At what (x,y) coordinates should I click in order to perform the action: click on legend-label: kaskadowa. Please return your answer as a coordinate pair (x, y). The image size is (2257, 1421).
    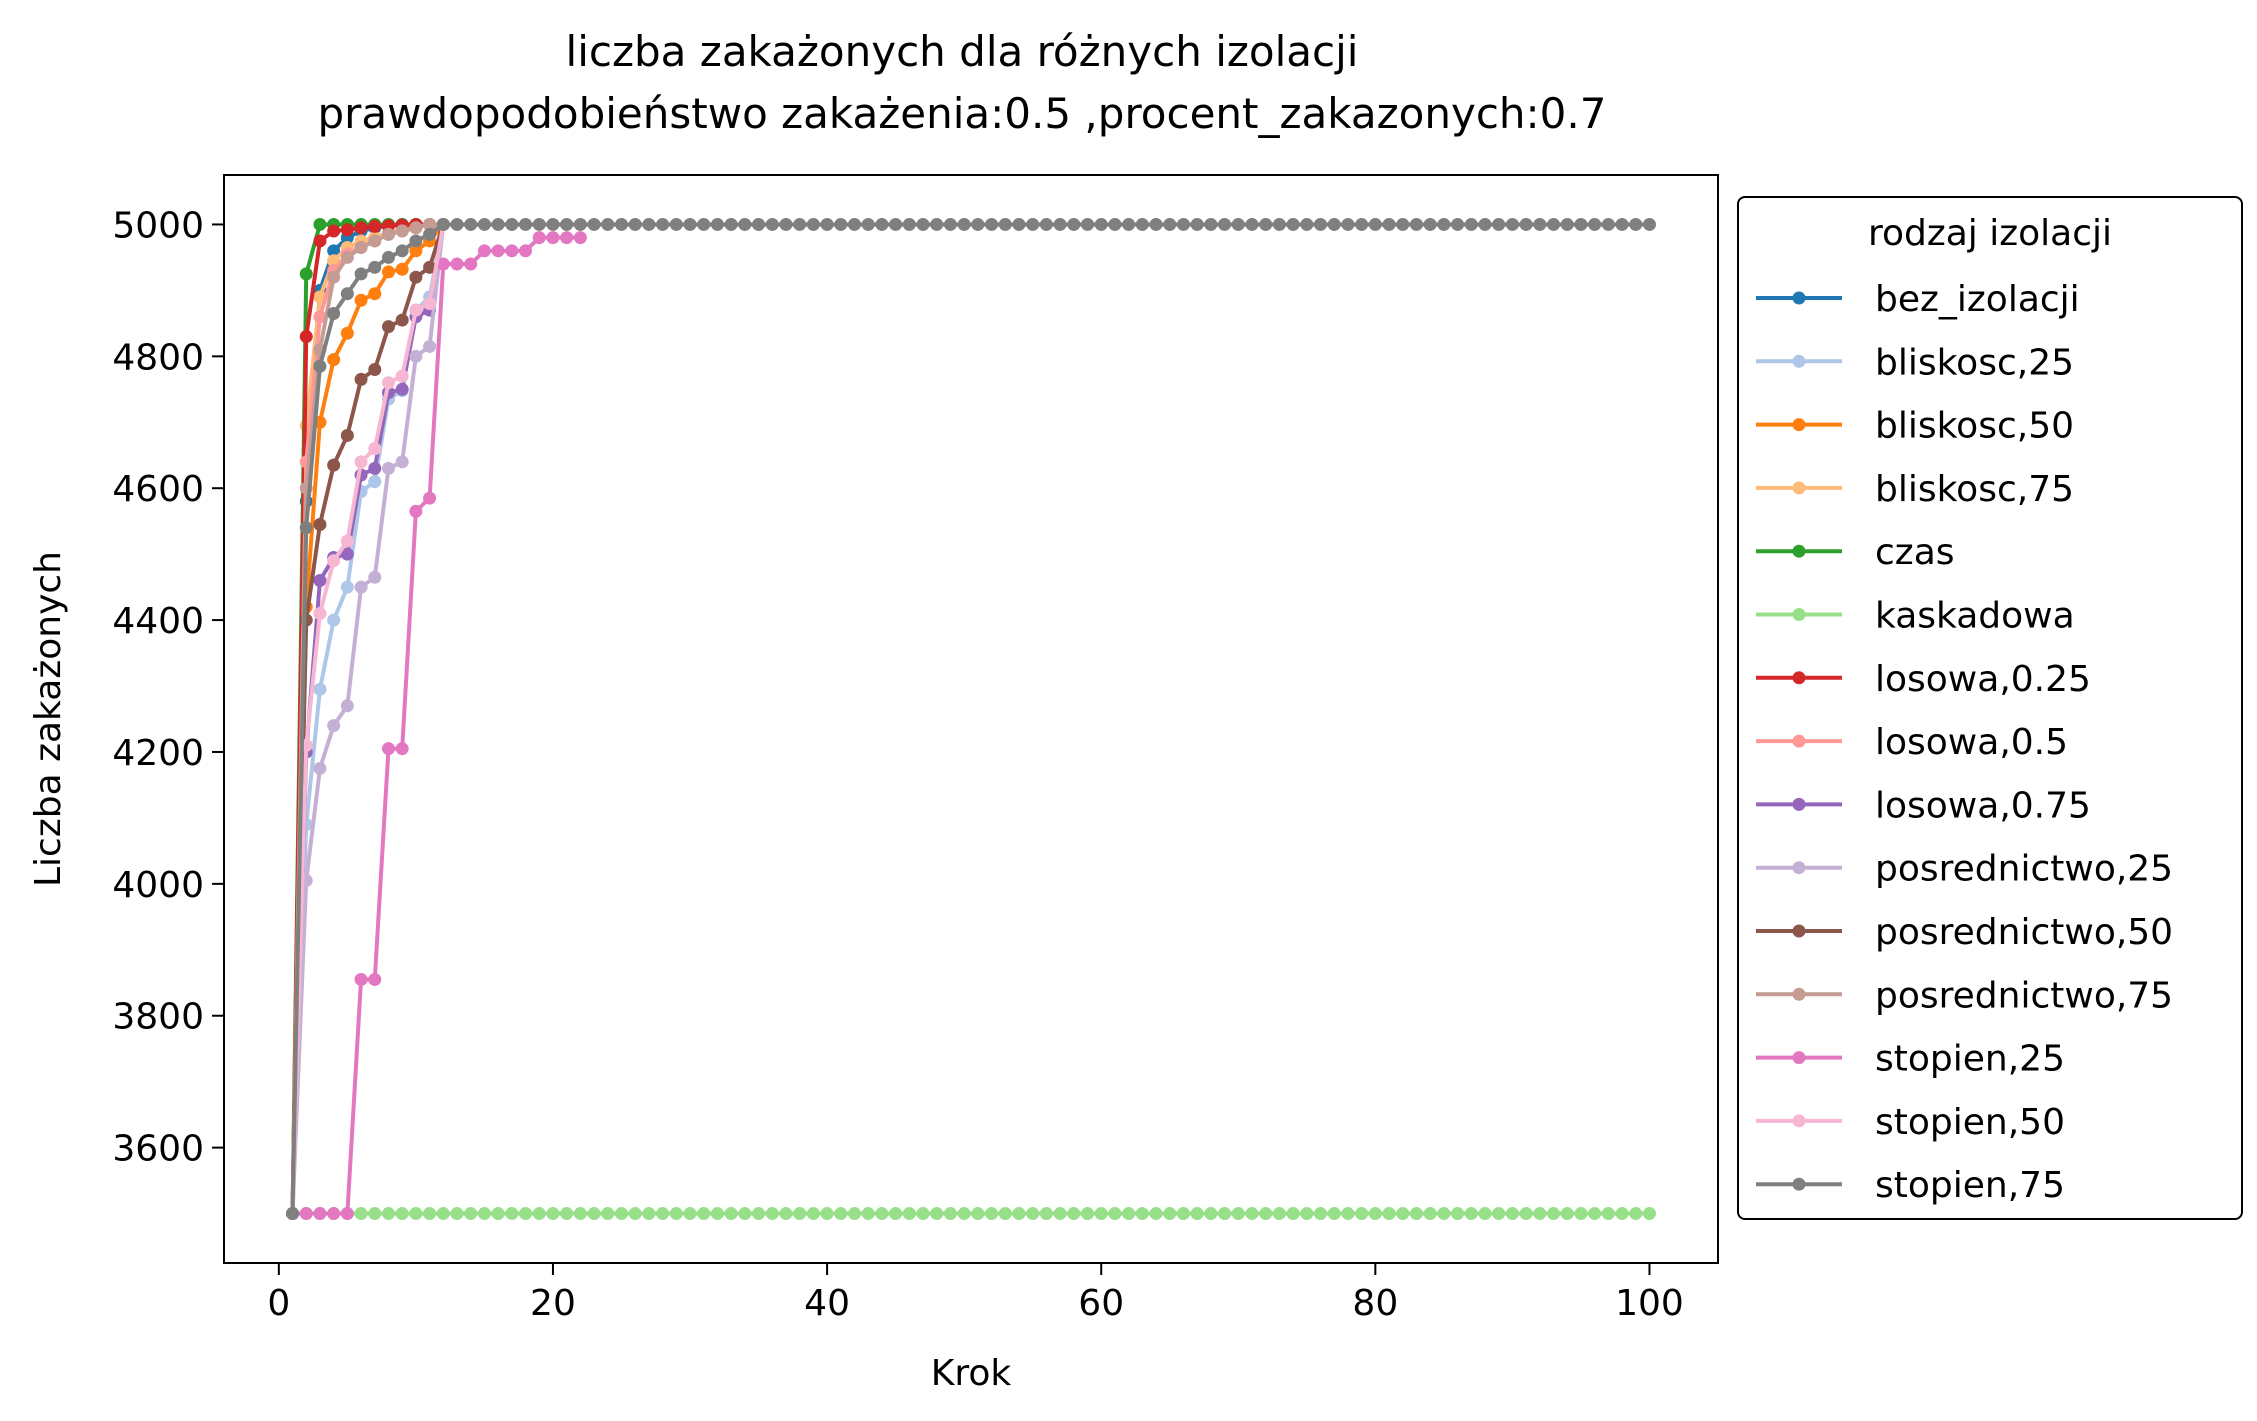
    Looking at the image, I should click on (1975, 616).